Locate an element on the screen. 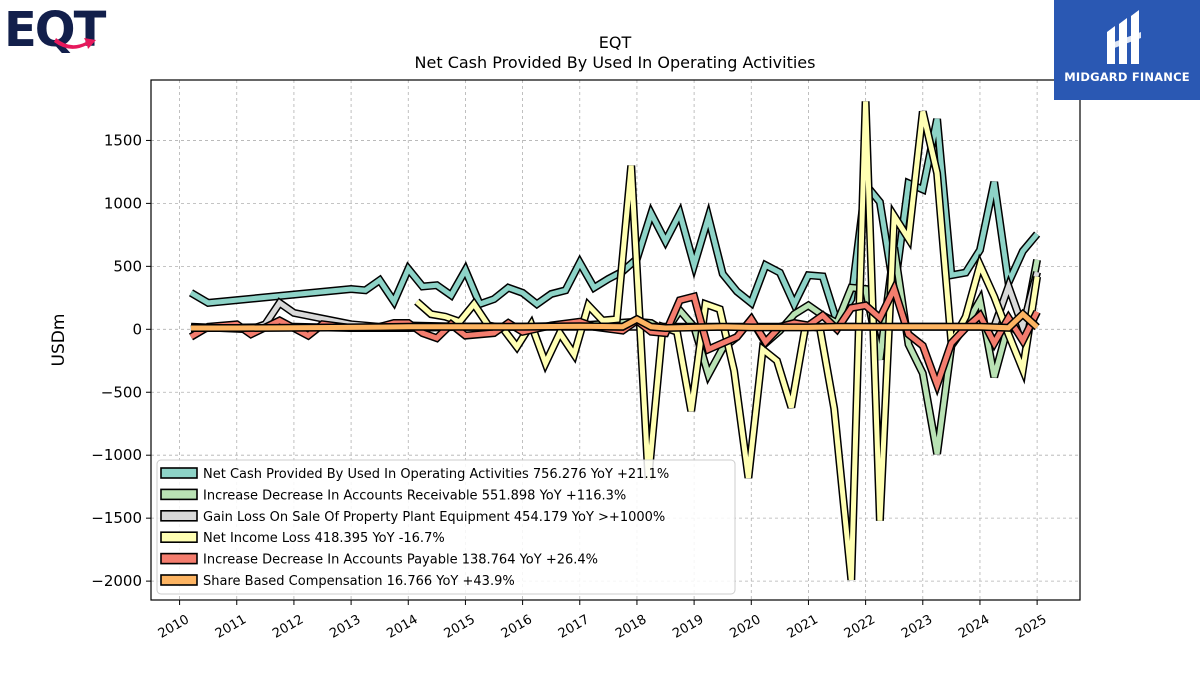  y-tick-label: −2000 is located at coordinates (116, 581).